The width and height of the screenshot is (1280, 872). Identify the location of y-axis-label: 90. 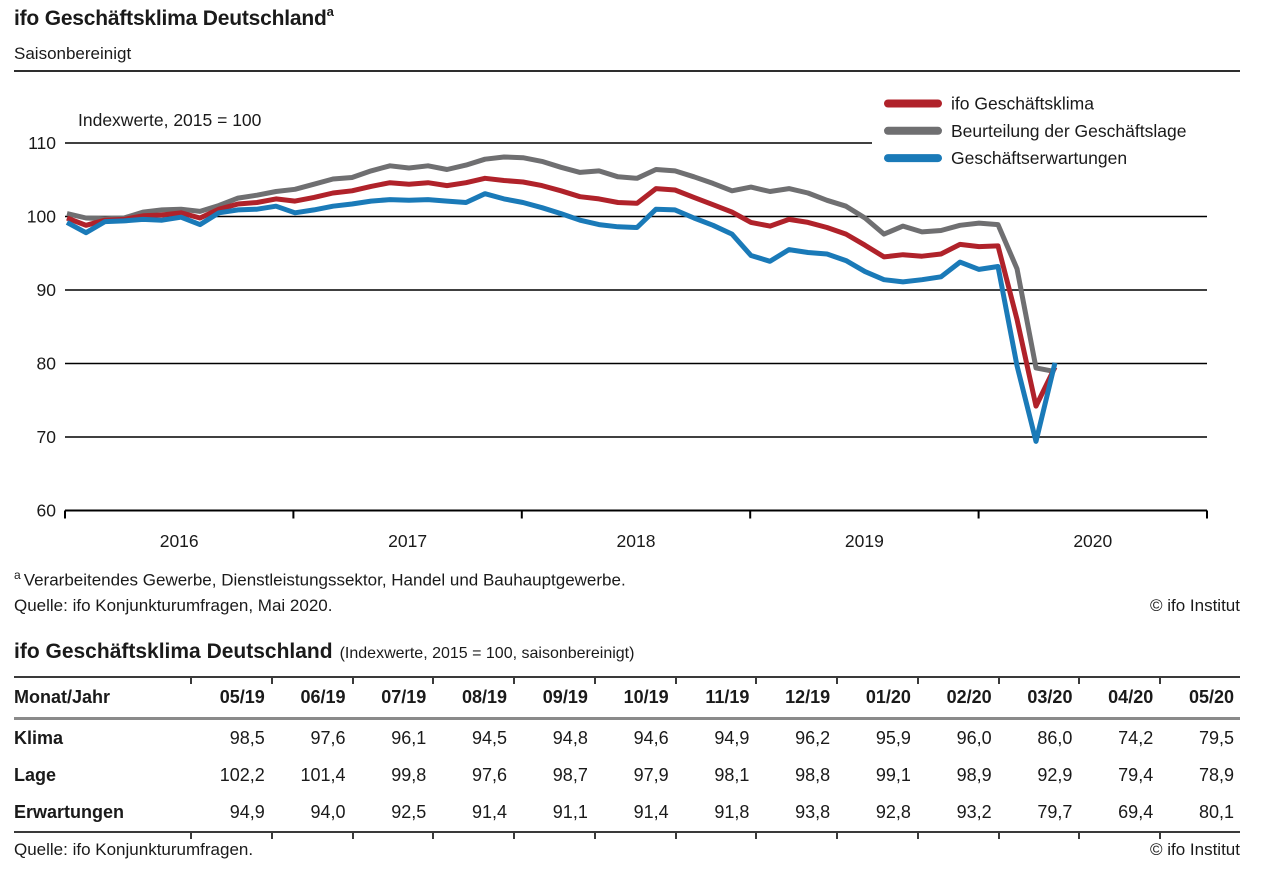
(47, 290).